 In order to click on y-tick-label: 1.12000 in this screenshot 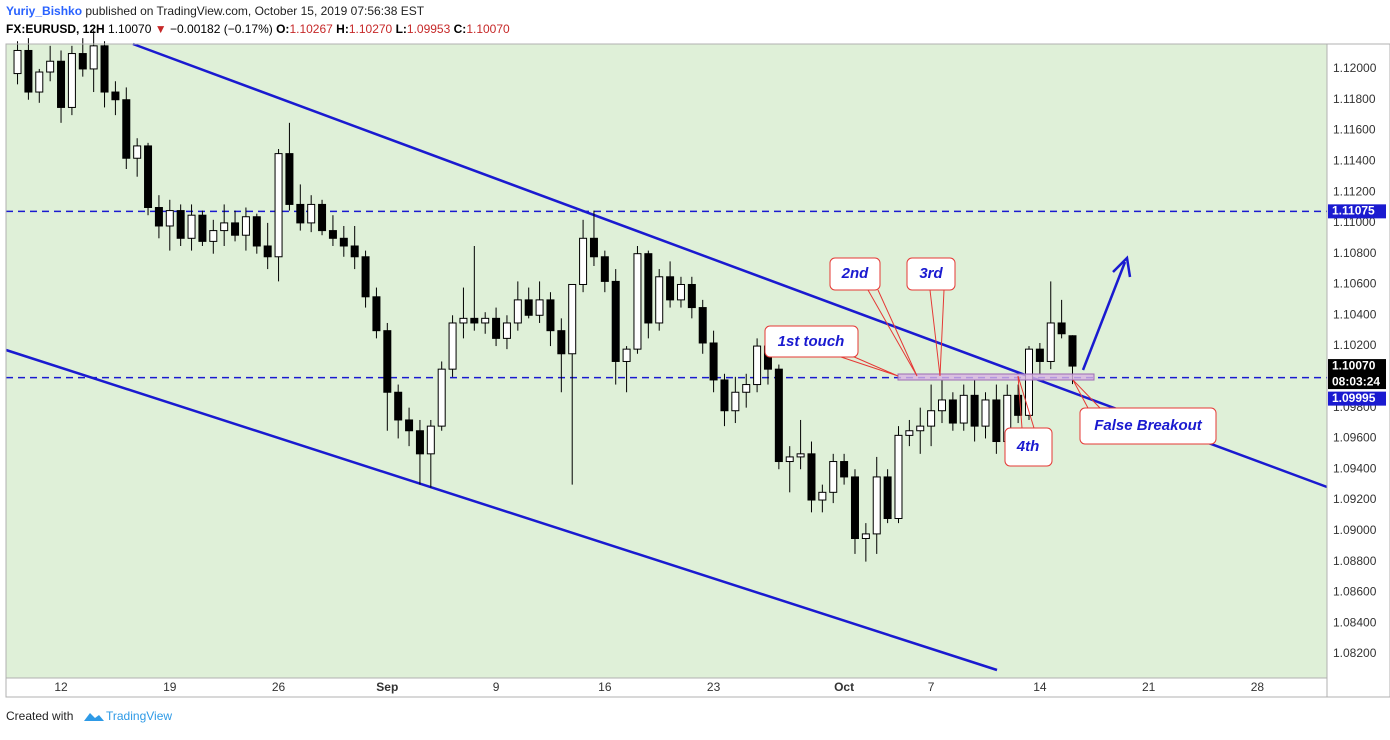, I will do `click(1355, 68)`.